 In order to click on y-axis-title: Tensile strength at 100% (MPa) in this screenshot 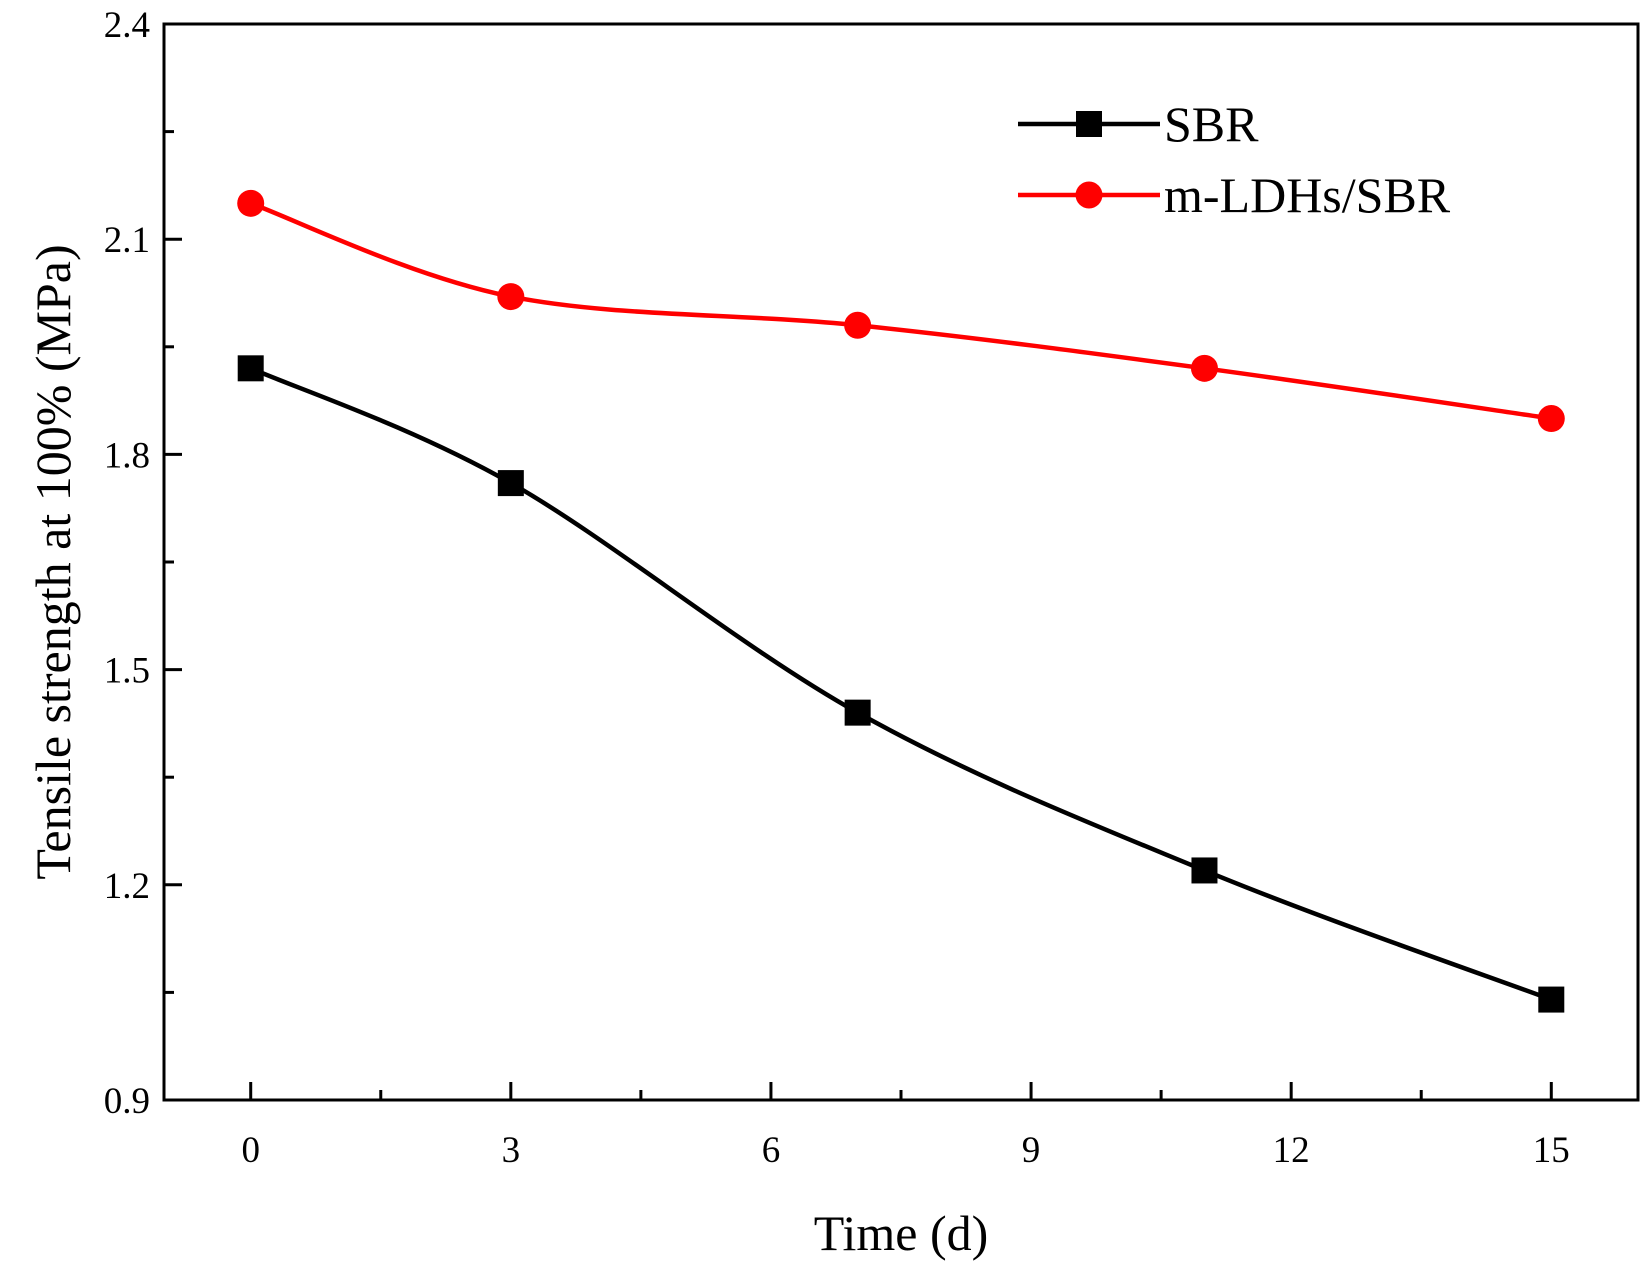, I will do `click(53, 561)`.